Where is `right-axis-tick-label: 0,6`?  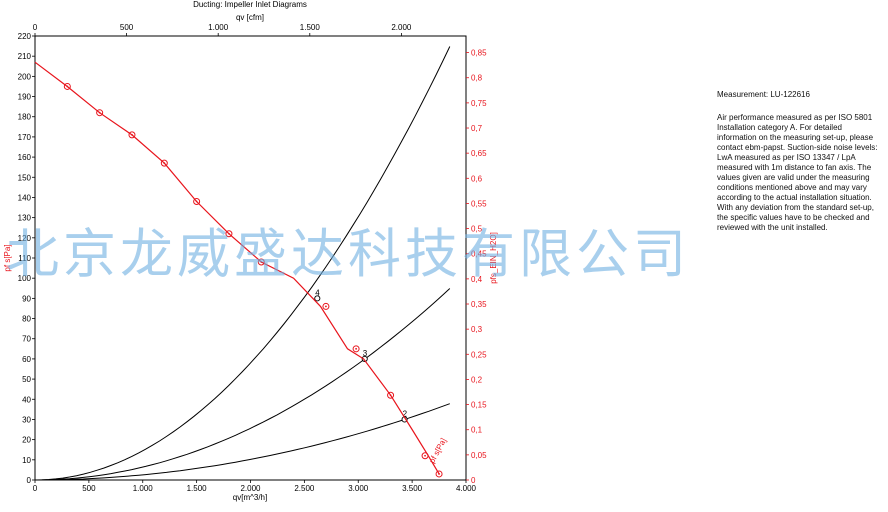
right-axis-tick-label: 0,6 is located at coordinates (477, 178).